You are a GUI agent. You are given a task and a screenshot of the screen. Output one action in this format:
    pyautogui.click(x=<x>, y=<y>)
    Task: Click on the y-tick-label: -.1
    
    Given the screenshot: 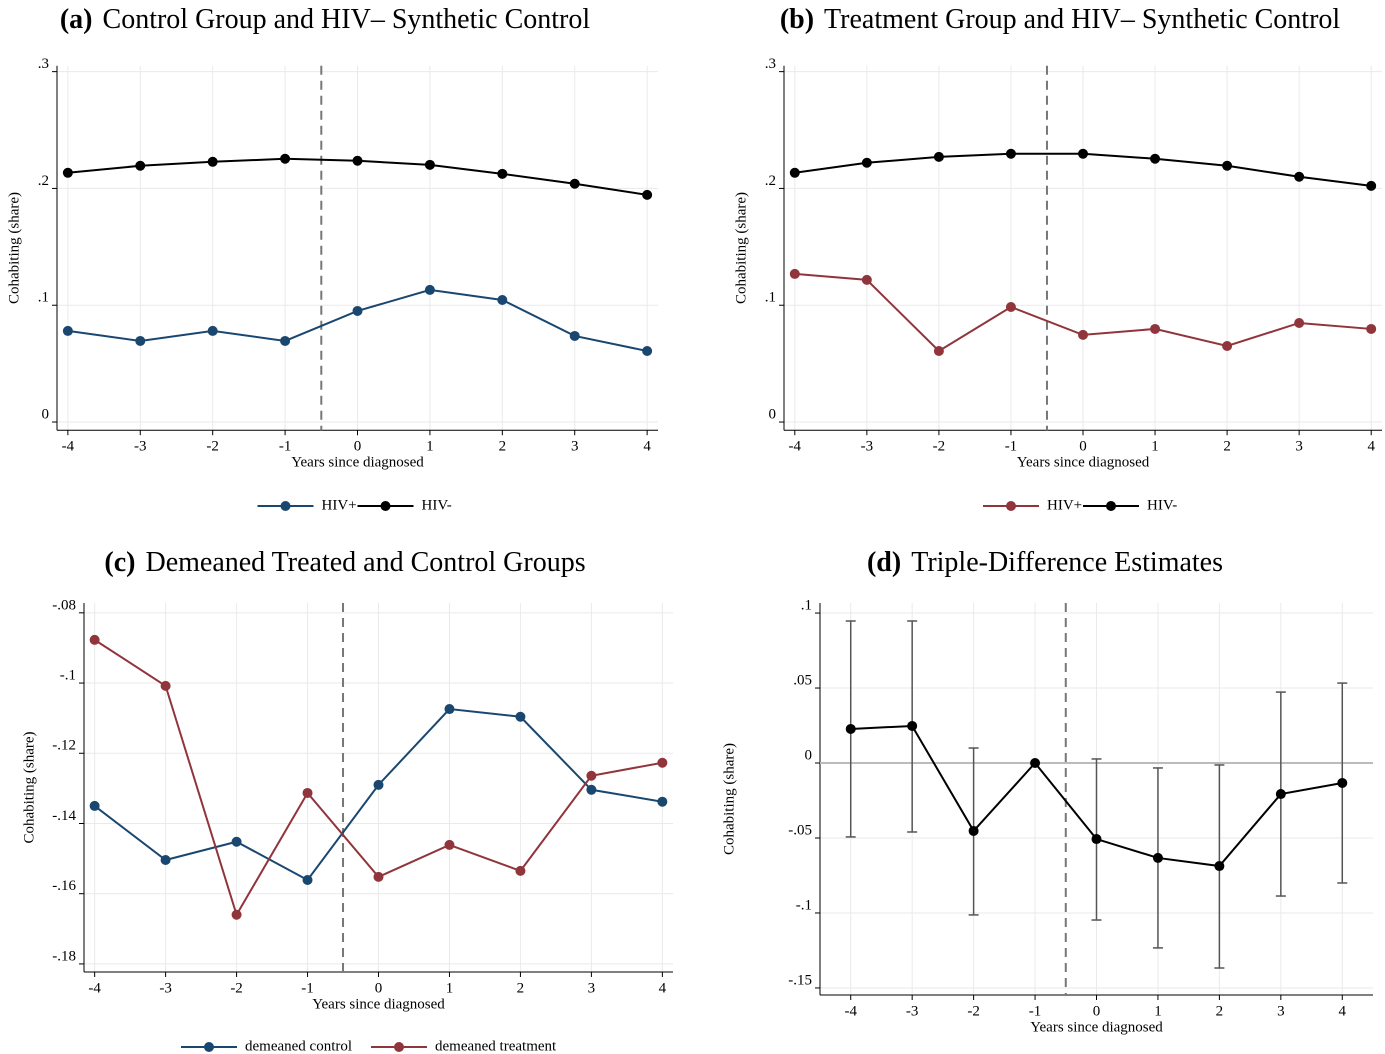 What is the action you would take?
    pyautogui.click(x=68, y=675)
    